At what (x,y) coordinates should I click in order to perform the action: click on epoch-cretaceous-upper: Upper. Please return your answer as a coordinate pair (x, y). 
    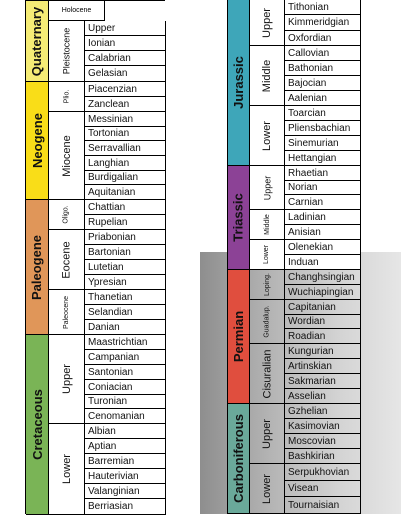
    Looking at the image, I should click on (67, 379).